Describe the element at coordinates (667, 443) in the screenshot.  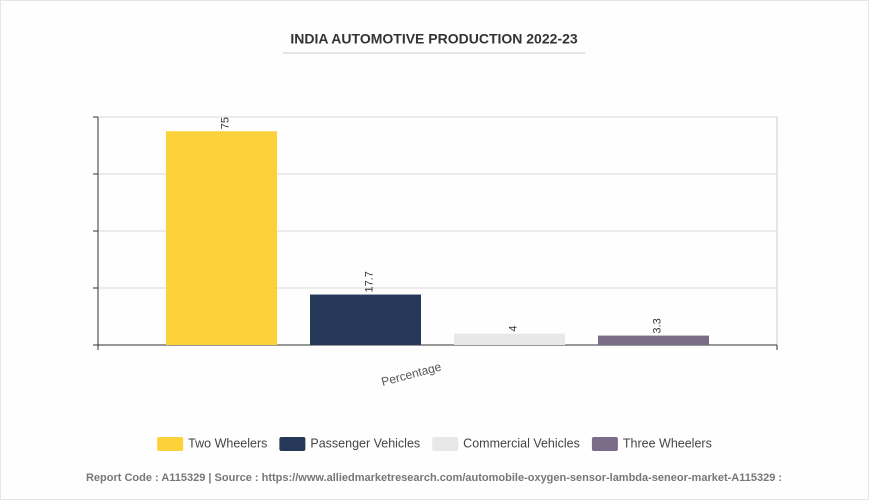
I see `legend-label: Three Wheelers` at that location.